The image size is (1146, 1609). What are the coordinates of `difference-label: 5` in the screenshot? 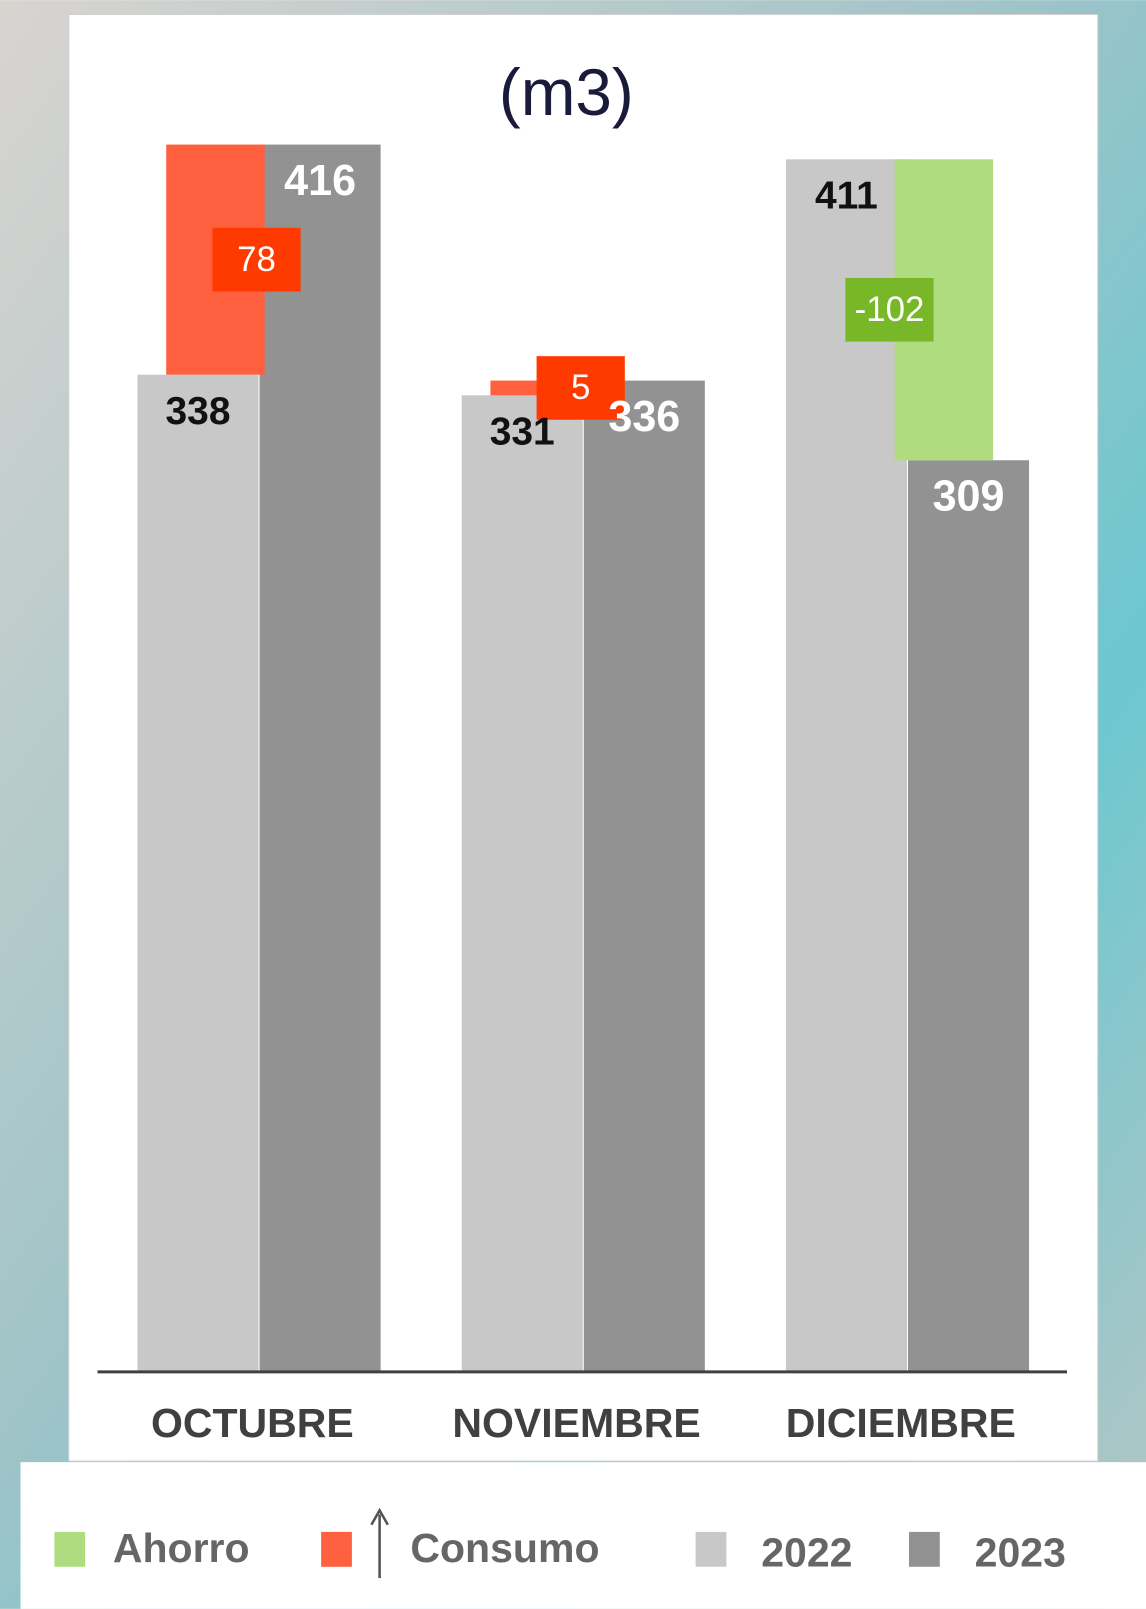 It's located at (580, 387).